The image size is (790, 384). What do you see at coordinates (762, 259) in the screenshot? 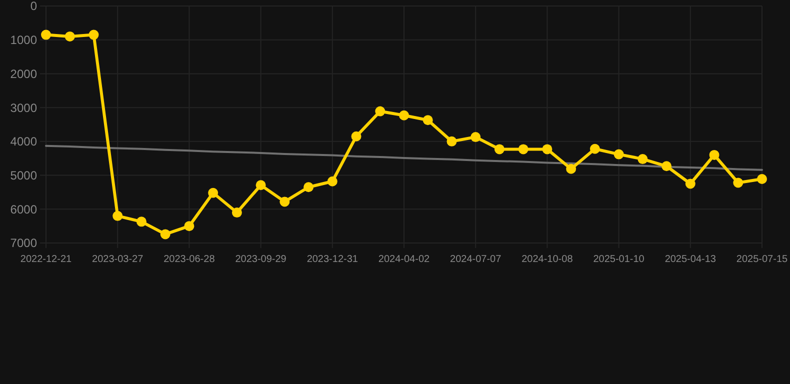
I see `x-tick-label: 2025-07-15` at bounding box center [762, 259].